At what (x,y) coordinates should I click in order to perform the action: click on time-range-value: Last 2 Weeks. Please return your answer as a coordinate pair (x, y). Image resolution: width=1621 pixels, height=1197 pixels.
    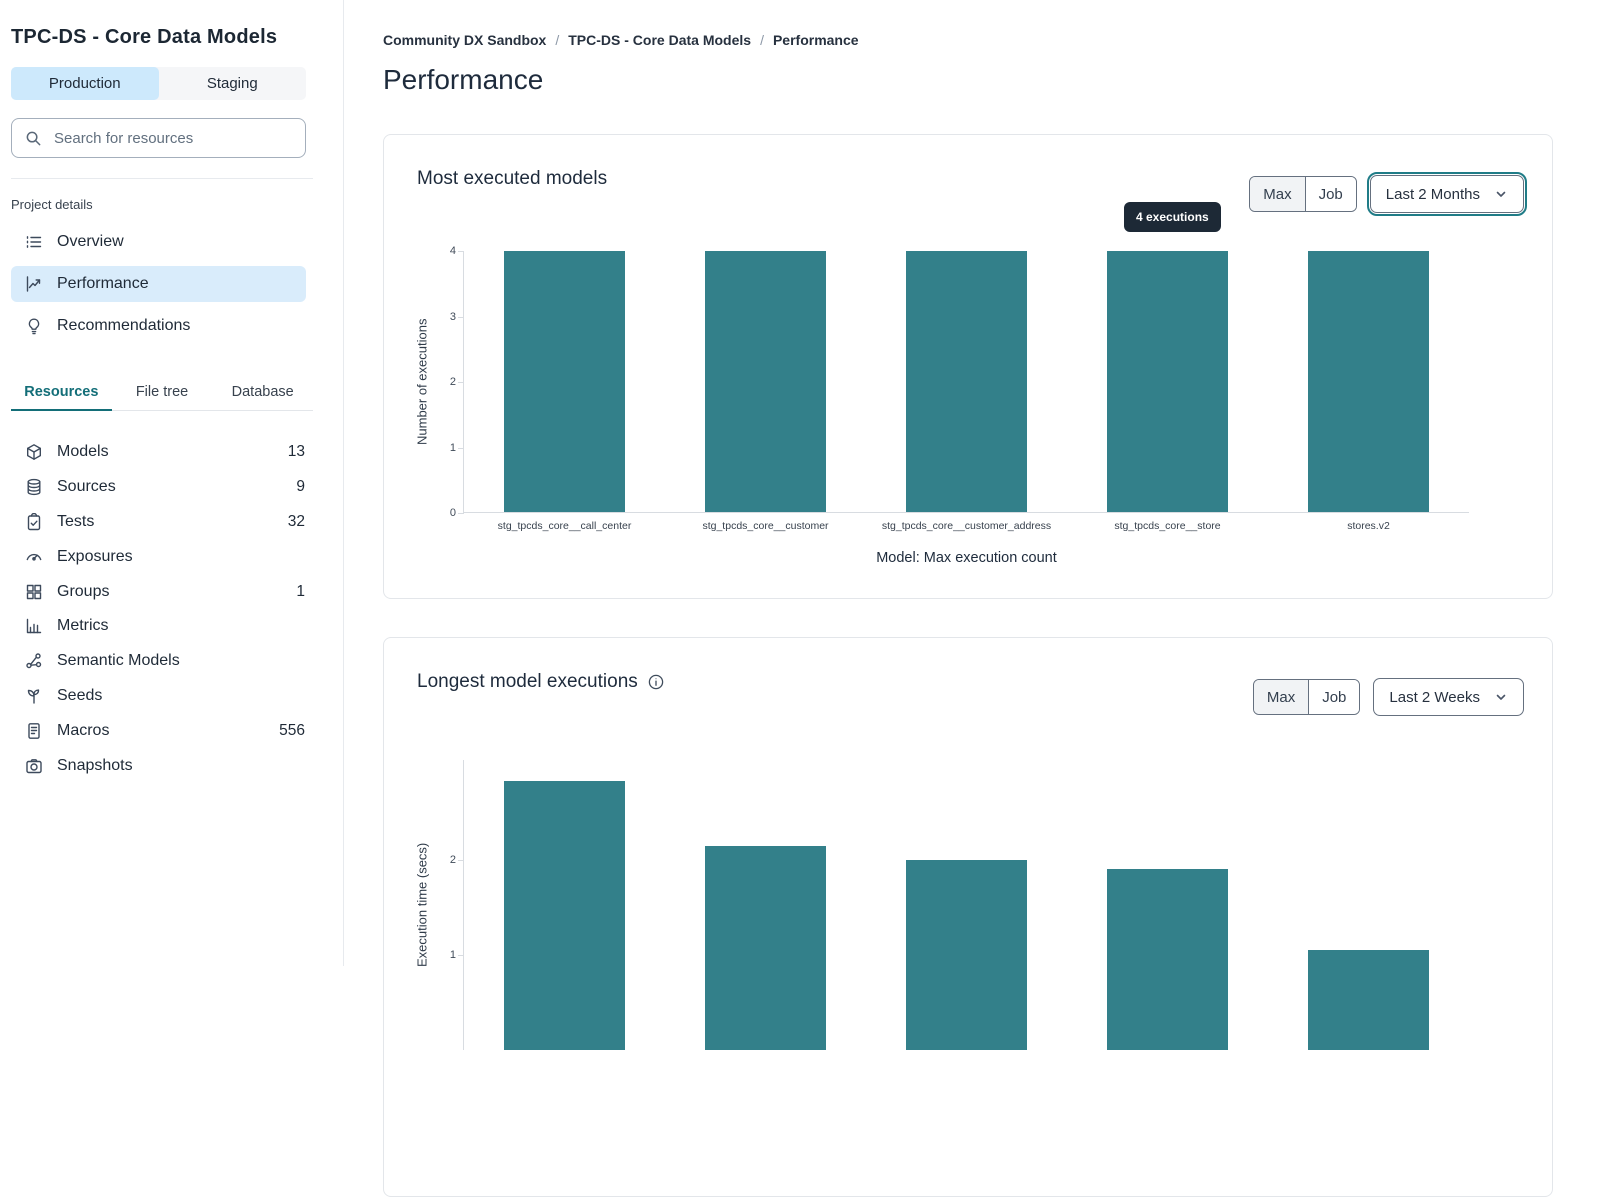
    Looking at the image, I should click on (1434, 697).